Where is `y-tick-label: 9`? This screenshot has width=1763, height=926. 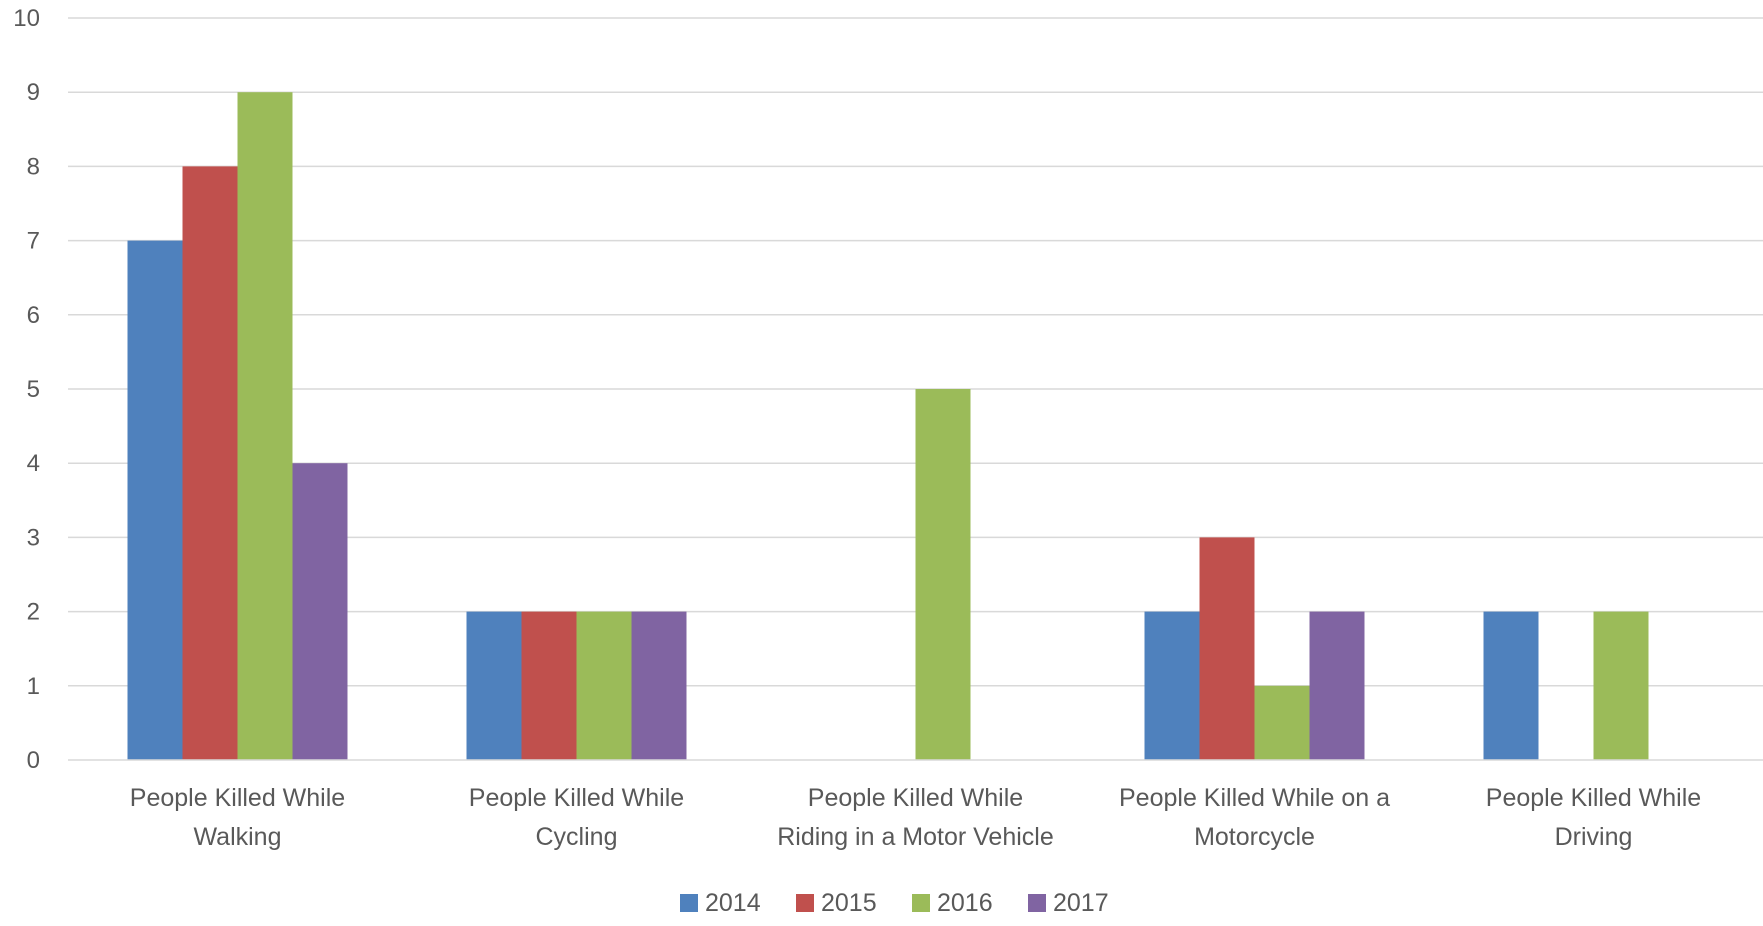 y-tick-label: 9 is located at coordinates (33, 92).